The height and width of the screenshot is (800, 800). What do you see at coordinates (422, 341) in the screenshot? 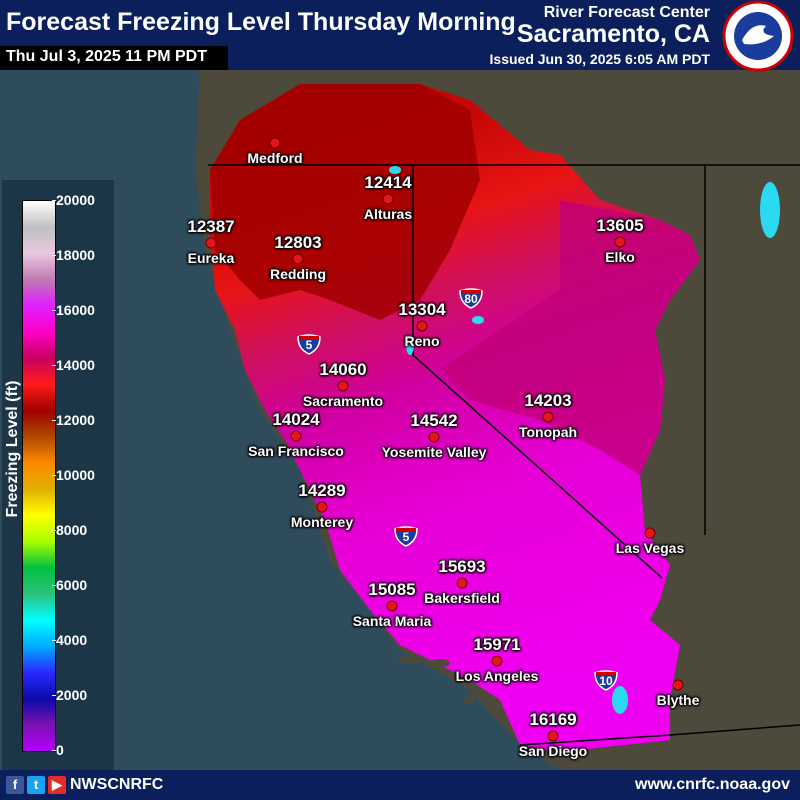
I see `city-name: Reno` at bounding box center [422, 341].